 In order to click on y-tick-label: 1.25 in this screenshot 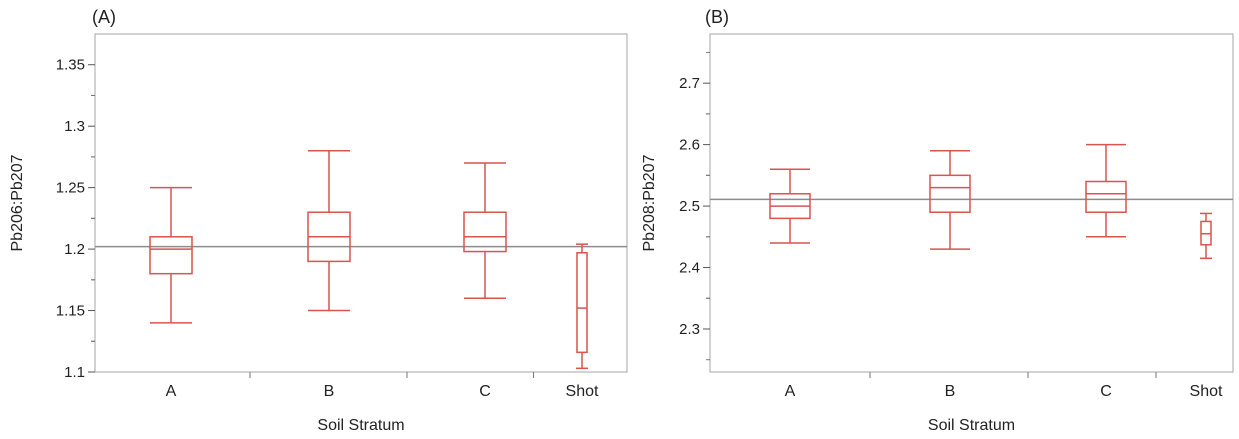, I will do `click(70, 188)`.